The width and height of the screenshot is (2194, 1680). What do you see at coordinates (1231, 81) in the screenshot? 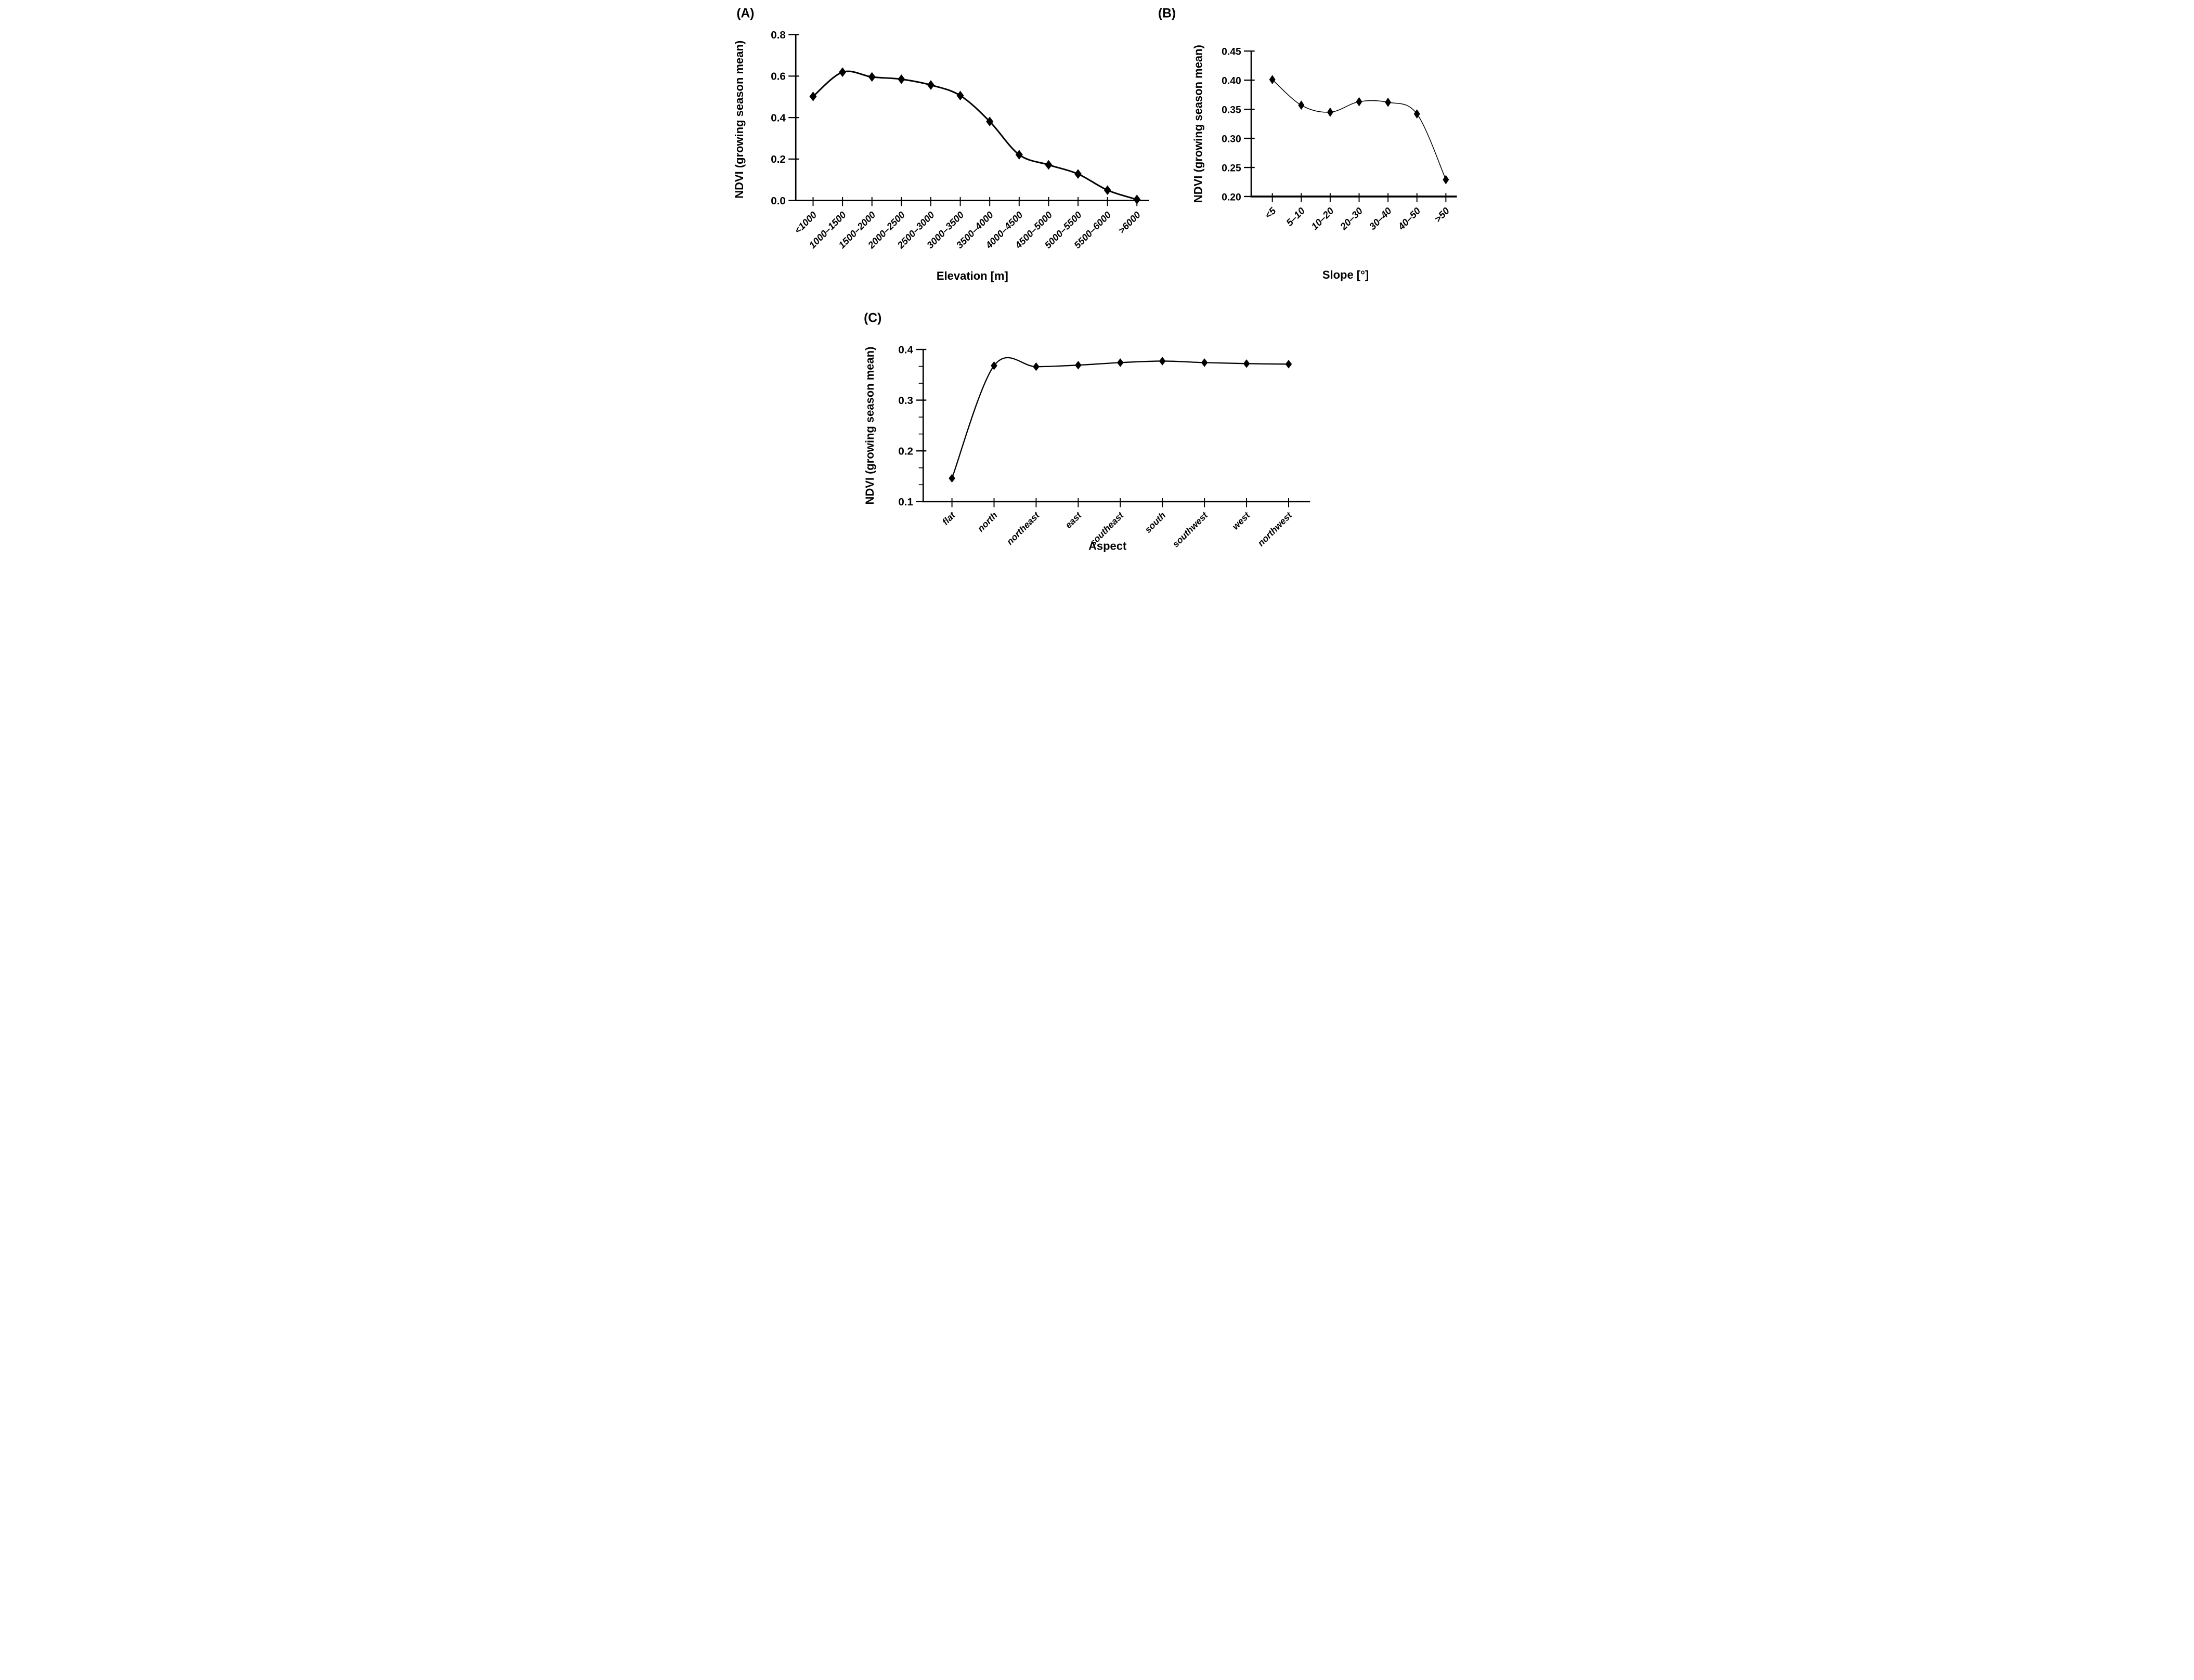
I see `y-tick-label: 0.40` at bounding box center [1231, 81].